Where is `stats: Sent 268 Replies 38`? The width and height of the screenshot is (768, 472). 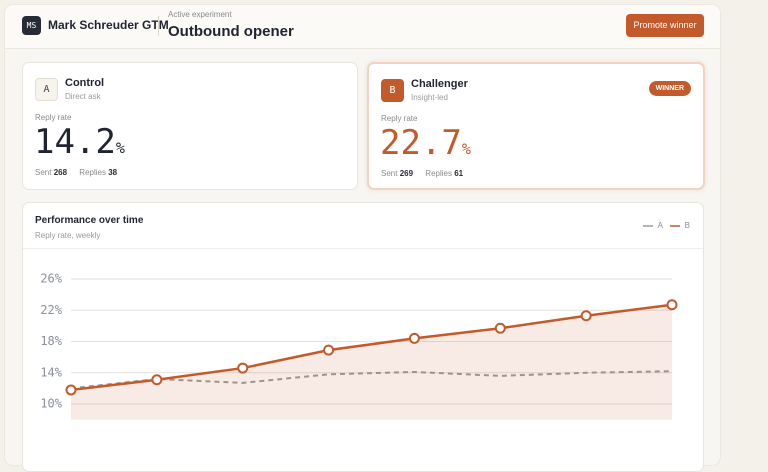
stats: Sent 268 Replies 38 is located at coordinates (81, 172).